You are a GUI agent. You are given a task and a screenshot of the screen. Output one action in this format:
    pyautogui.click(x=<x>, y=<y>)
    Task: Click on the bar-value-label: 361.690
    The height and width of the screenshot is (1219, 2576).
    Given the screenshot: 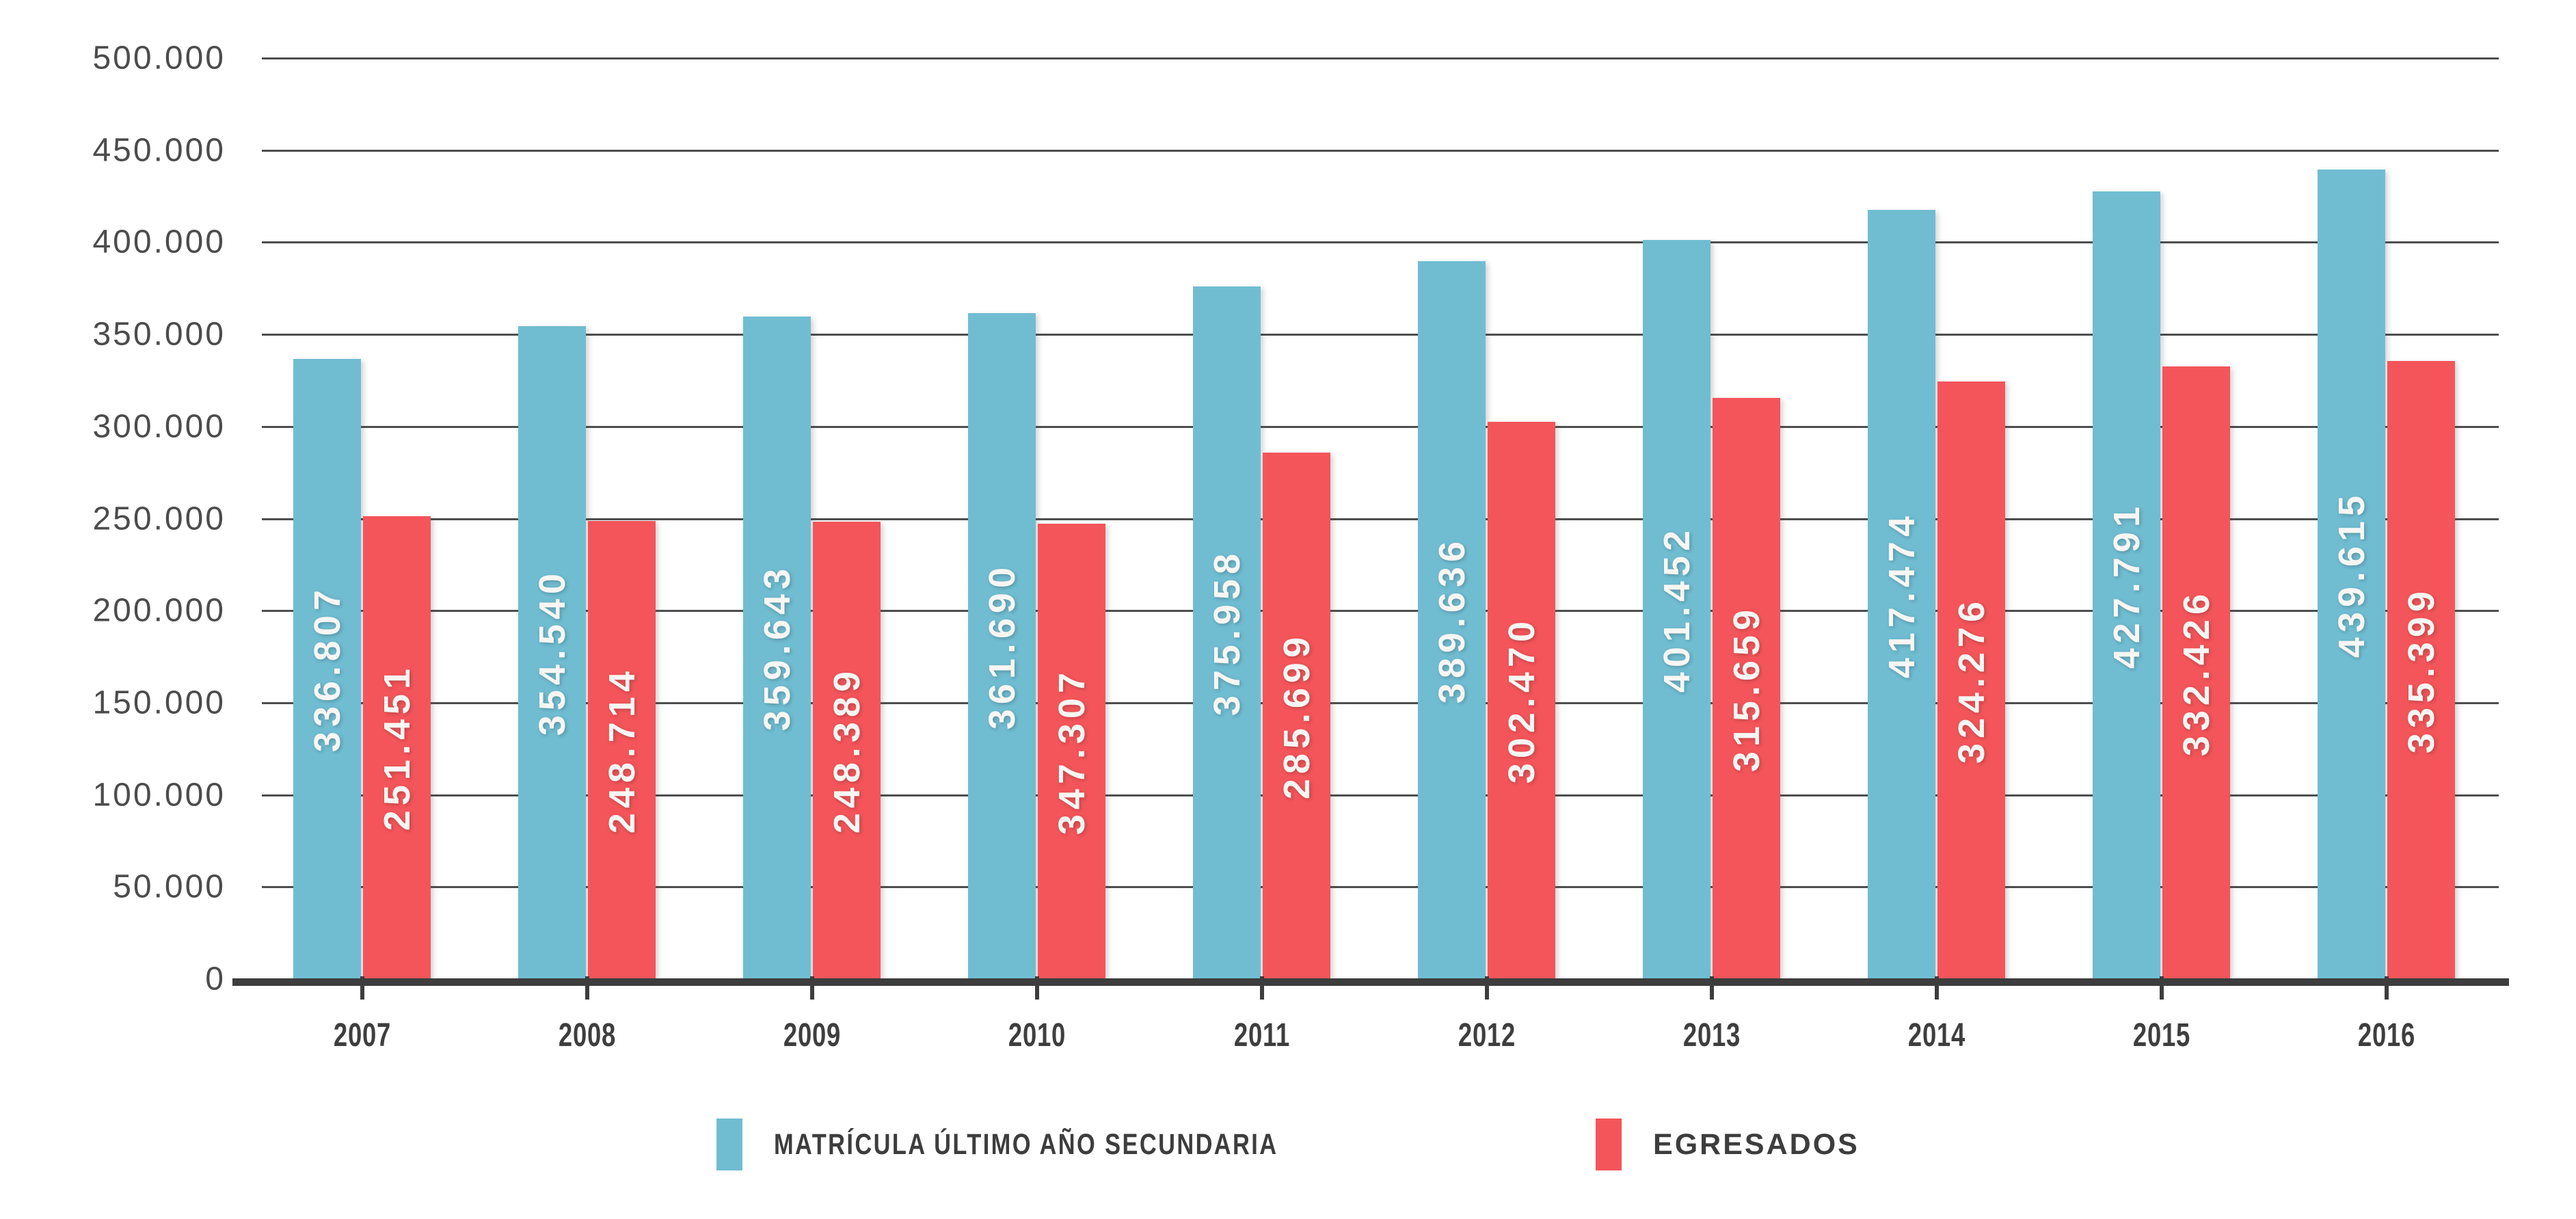 What is the action you would take?
    pyautogui.click(x=1002, y=645)
    